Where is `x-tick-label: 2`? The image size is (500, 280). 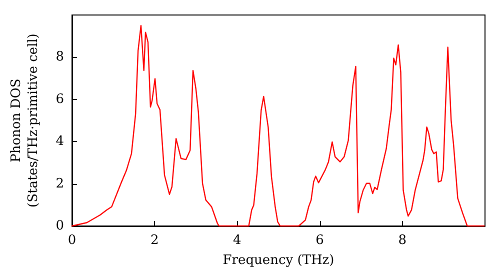
x-tick-label: 2 is located at coordinates (154, 240).